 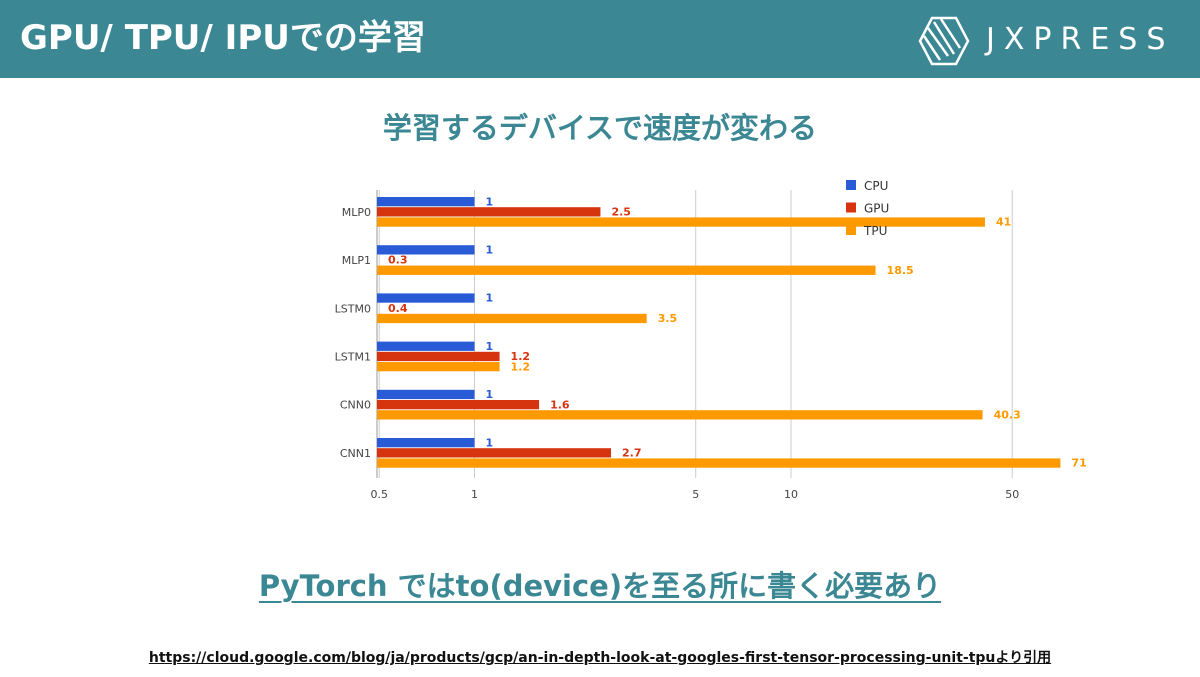 What do you see at coordinates (791, 494) in the screenshot?
I see `x-tick-label: 10` at bounding box center [791, 494].